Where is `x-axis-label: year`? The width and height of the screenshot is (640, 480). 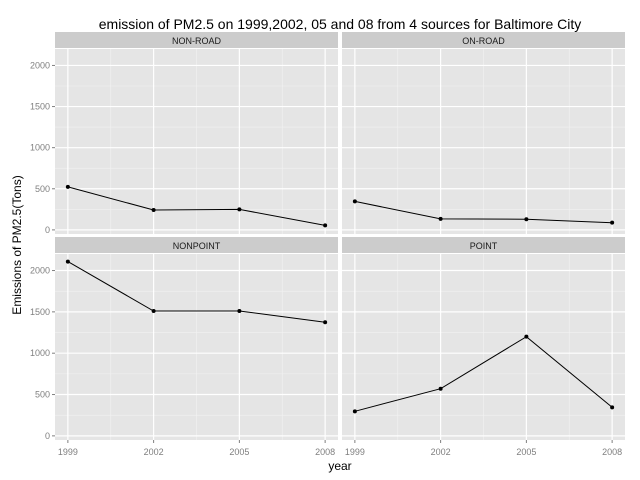 x-axis-label: year is located at coordinates (339, 466).